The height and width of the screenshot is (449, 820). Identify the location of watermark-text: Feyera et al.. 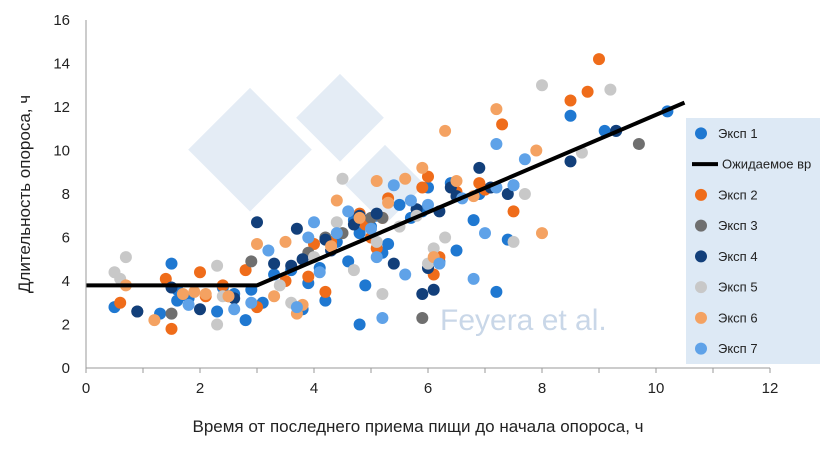
(523, 320).